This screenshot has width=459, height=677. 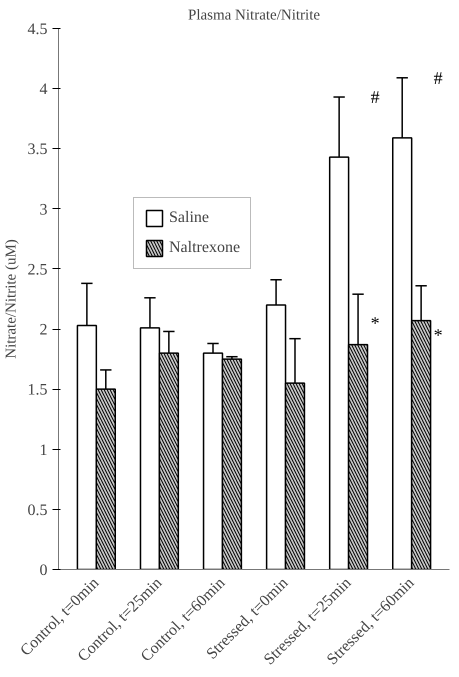 What do you see at coordinates (38, 510) in the screenshot?
I see `y-tick-label: 0.5` at bounding box center [38, 510].